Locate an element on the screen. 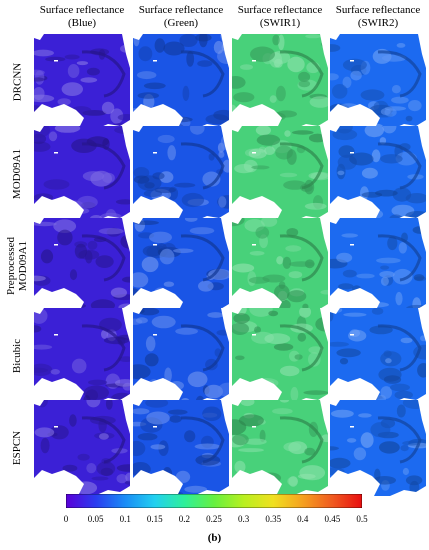 This screenshot has height=550, width=429. colorbar-tick-label: 0.1 is located at coordinates (125, 519).